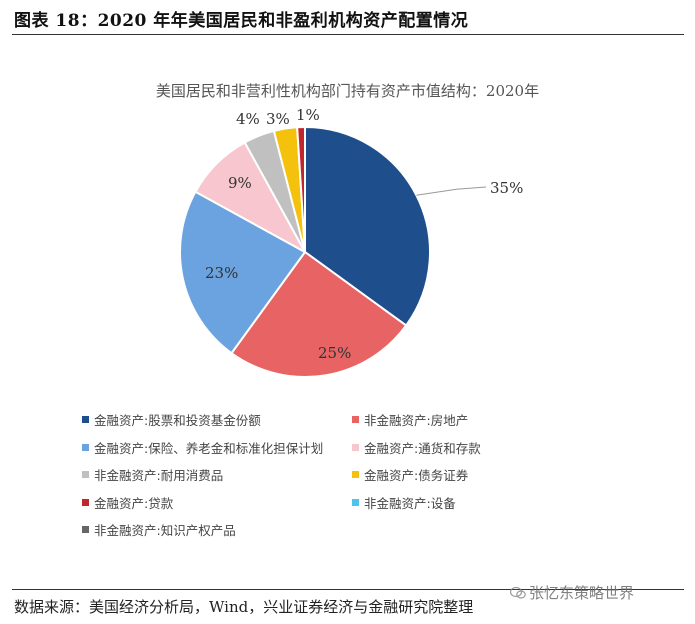 The width and height of the screenshot is (695, 624). Describe the element at coordinates (518, 592) in the screenshot. I see `wechat-icon` at that location.